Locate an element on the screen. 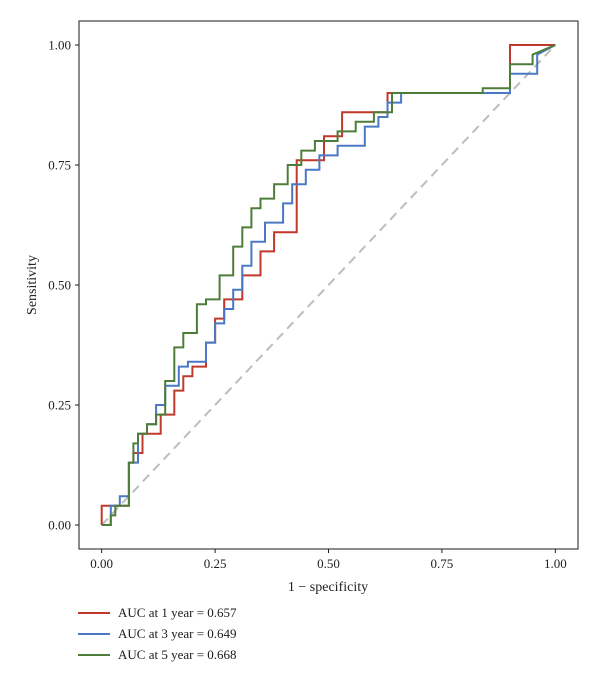  x-tick-label: 0.25 is located at coordinates (215, 563).